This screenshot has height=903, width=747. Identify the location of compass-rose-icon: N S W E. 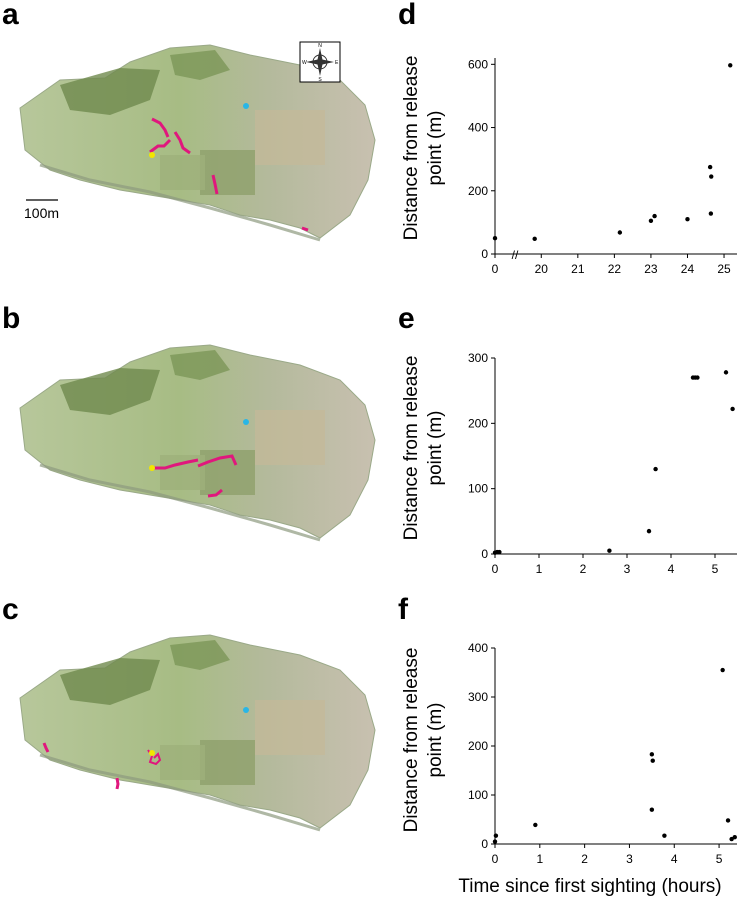
(320, 62).